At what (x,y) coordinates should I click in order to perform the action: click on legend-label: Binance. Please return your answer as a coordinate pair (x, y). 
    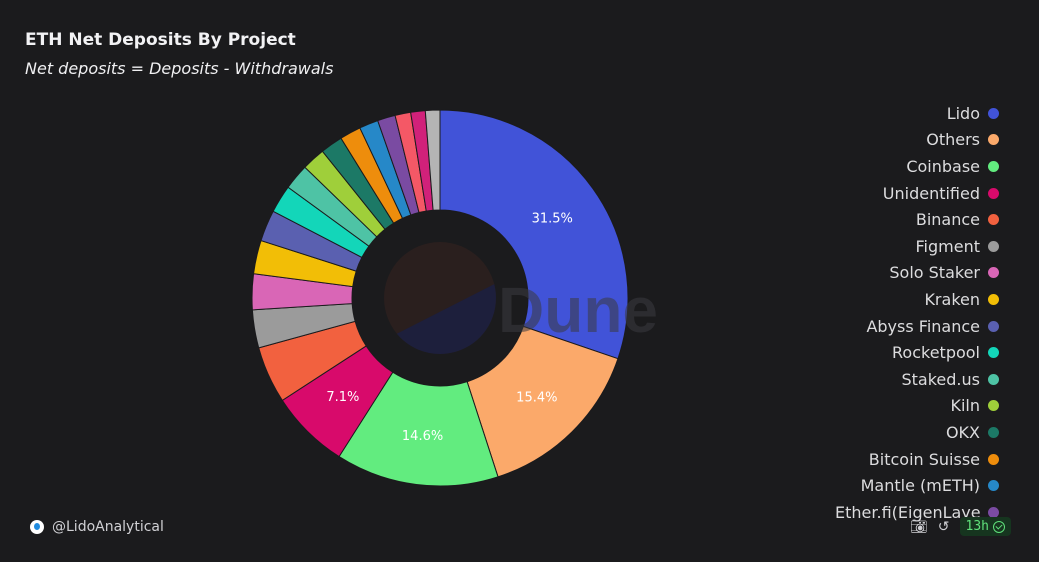
    Looking at the image, I should click on (947, 220).